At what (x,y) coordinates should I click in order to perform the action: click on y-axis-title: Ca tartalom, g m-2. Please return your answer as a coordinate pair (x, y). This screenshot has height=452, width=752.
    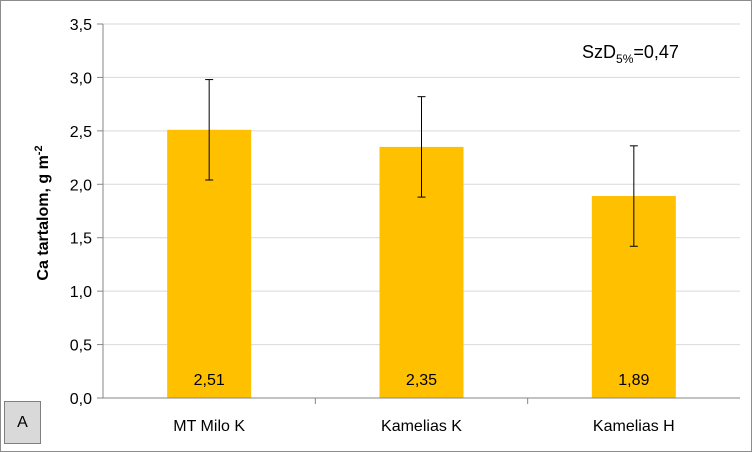
    Looking at the image, I should click on (42, 212).